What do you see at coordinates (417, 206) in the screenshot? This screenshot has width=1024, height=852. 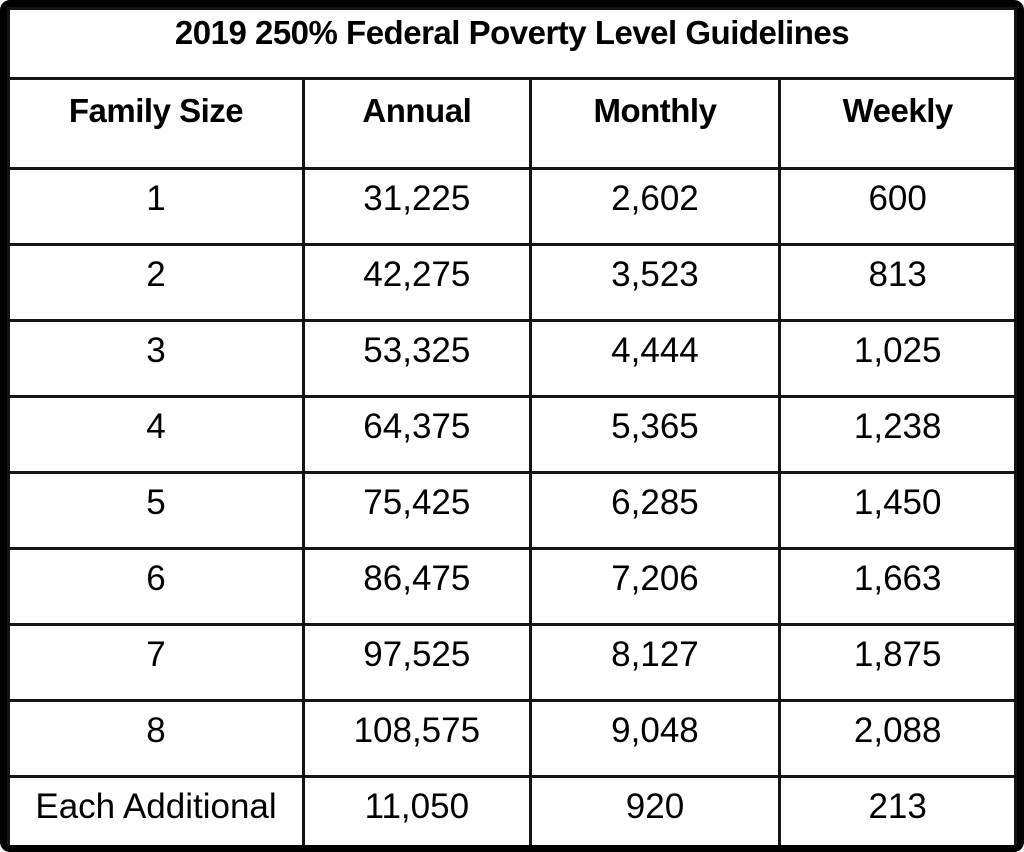 I see `cell-annual: 31,225` at bounding box center [417, 206].